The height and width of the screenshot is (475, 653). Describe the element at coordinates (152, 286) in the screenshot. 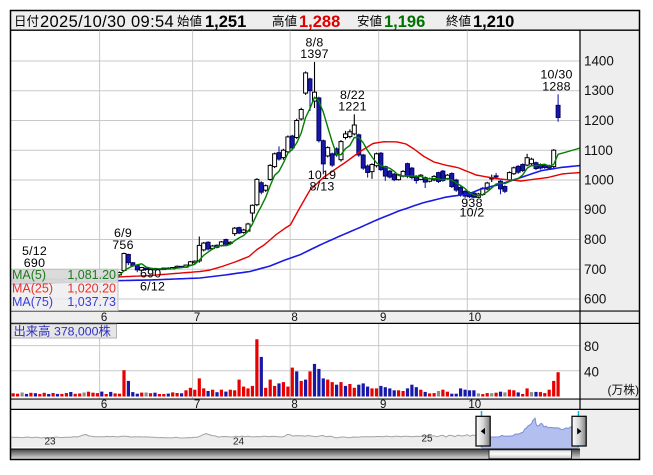

I see `svg-text: 6/12` at that location.